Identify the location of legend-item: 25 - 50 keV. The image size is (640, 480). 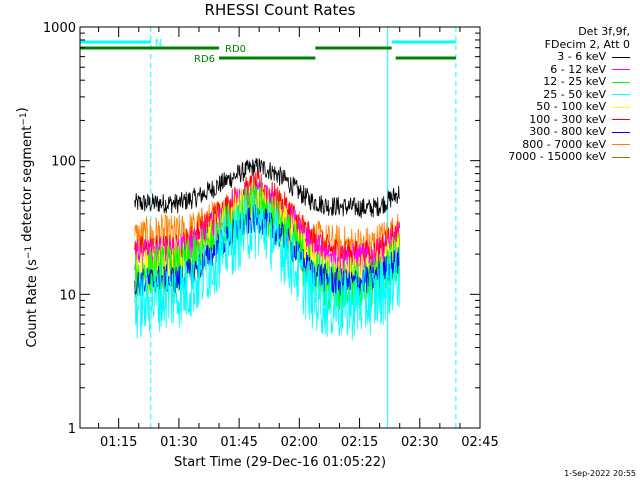
(569, 94).